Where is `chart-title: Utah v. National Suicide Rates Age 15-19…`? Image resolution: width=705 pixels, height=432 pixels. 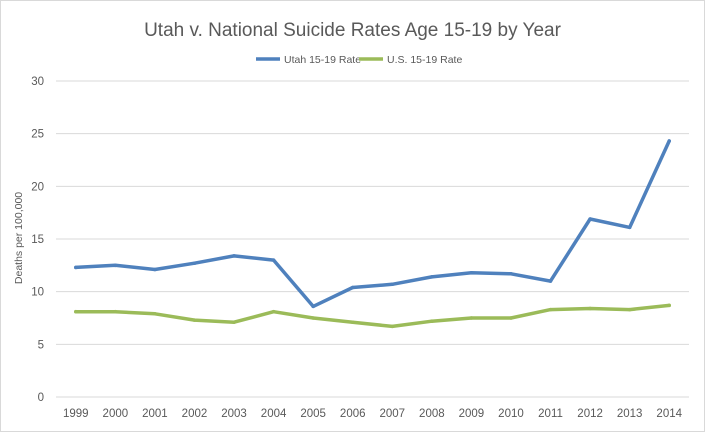 chart-title: Utah v. National Suicide Rates Age 15-19… is located at coordinates (353, 30).